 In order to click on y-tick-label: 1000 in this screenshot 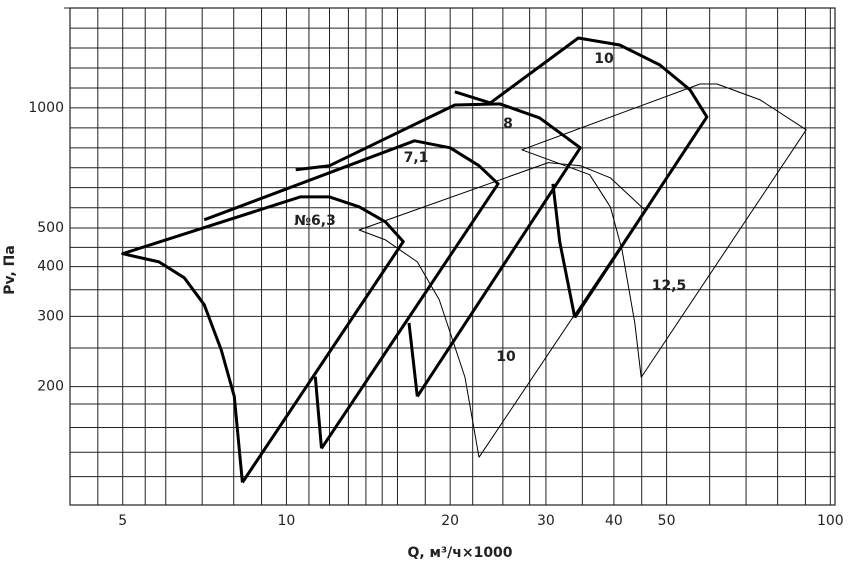, I will do `click(46, 108)`.